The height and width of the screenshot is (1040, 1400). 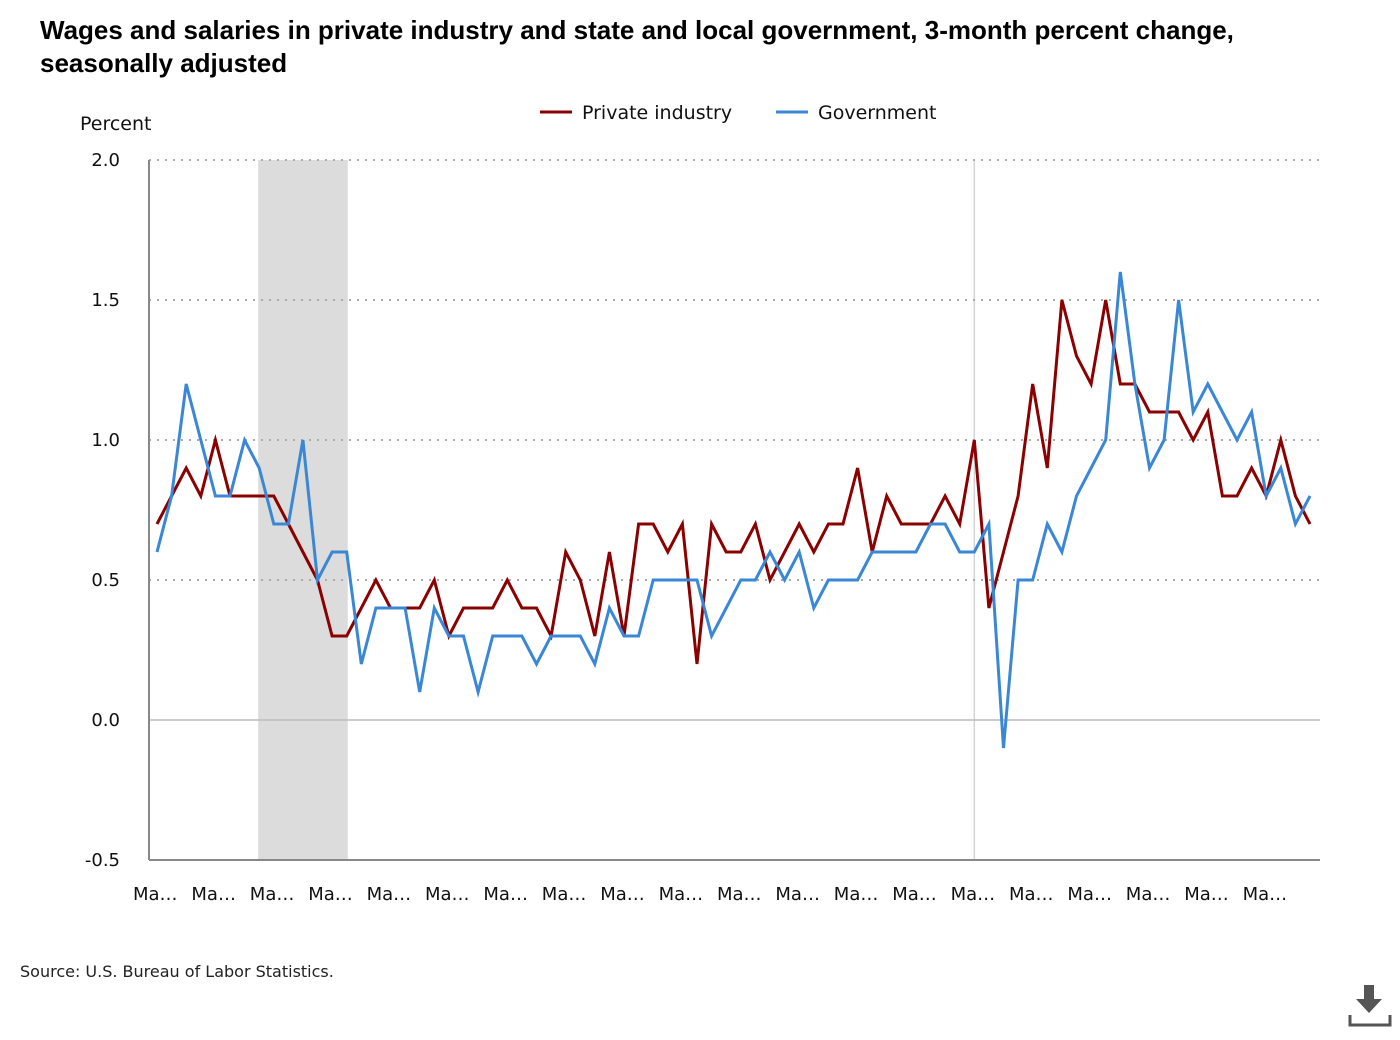 I want to click on legend-label: Government, so click(x=877, y=113).